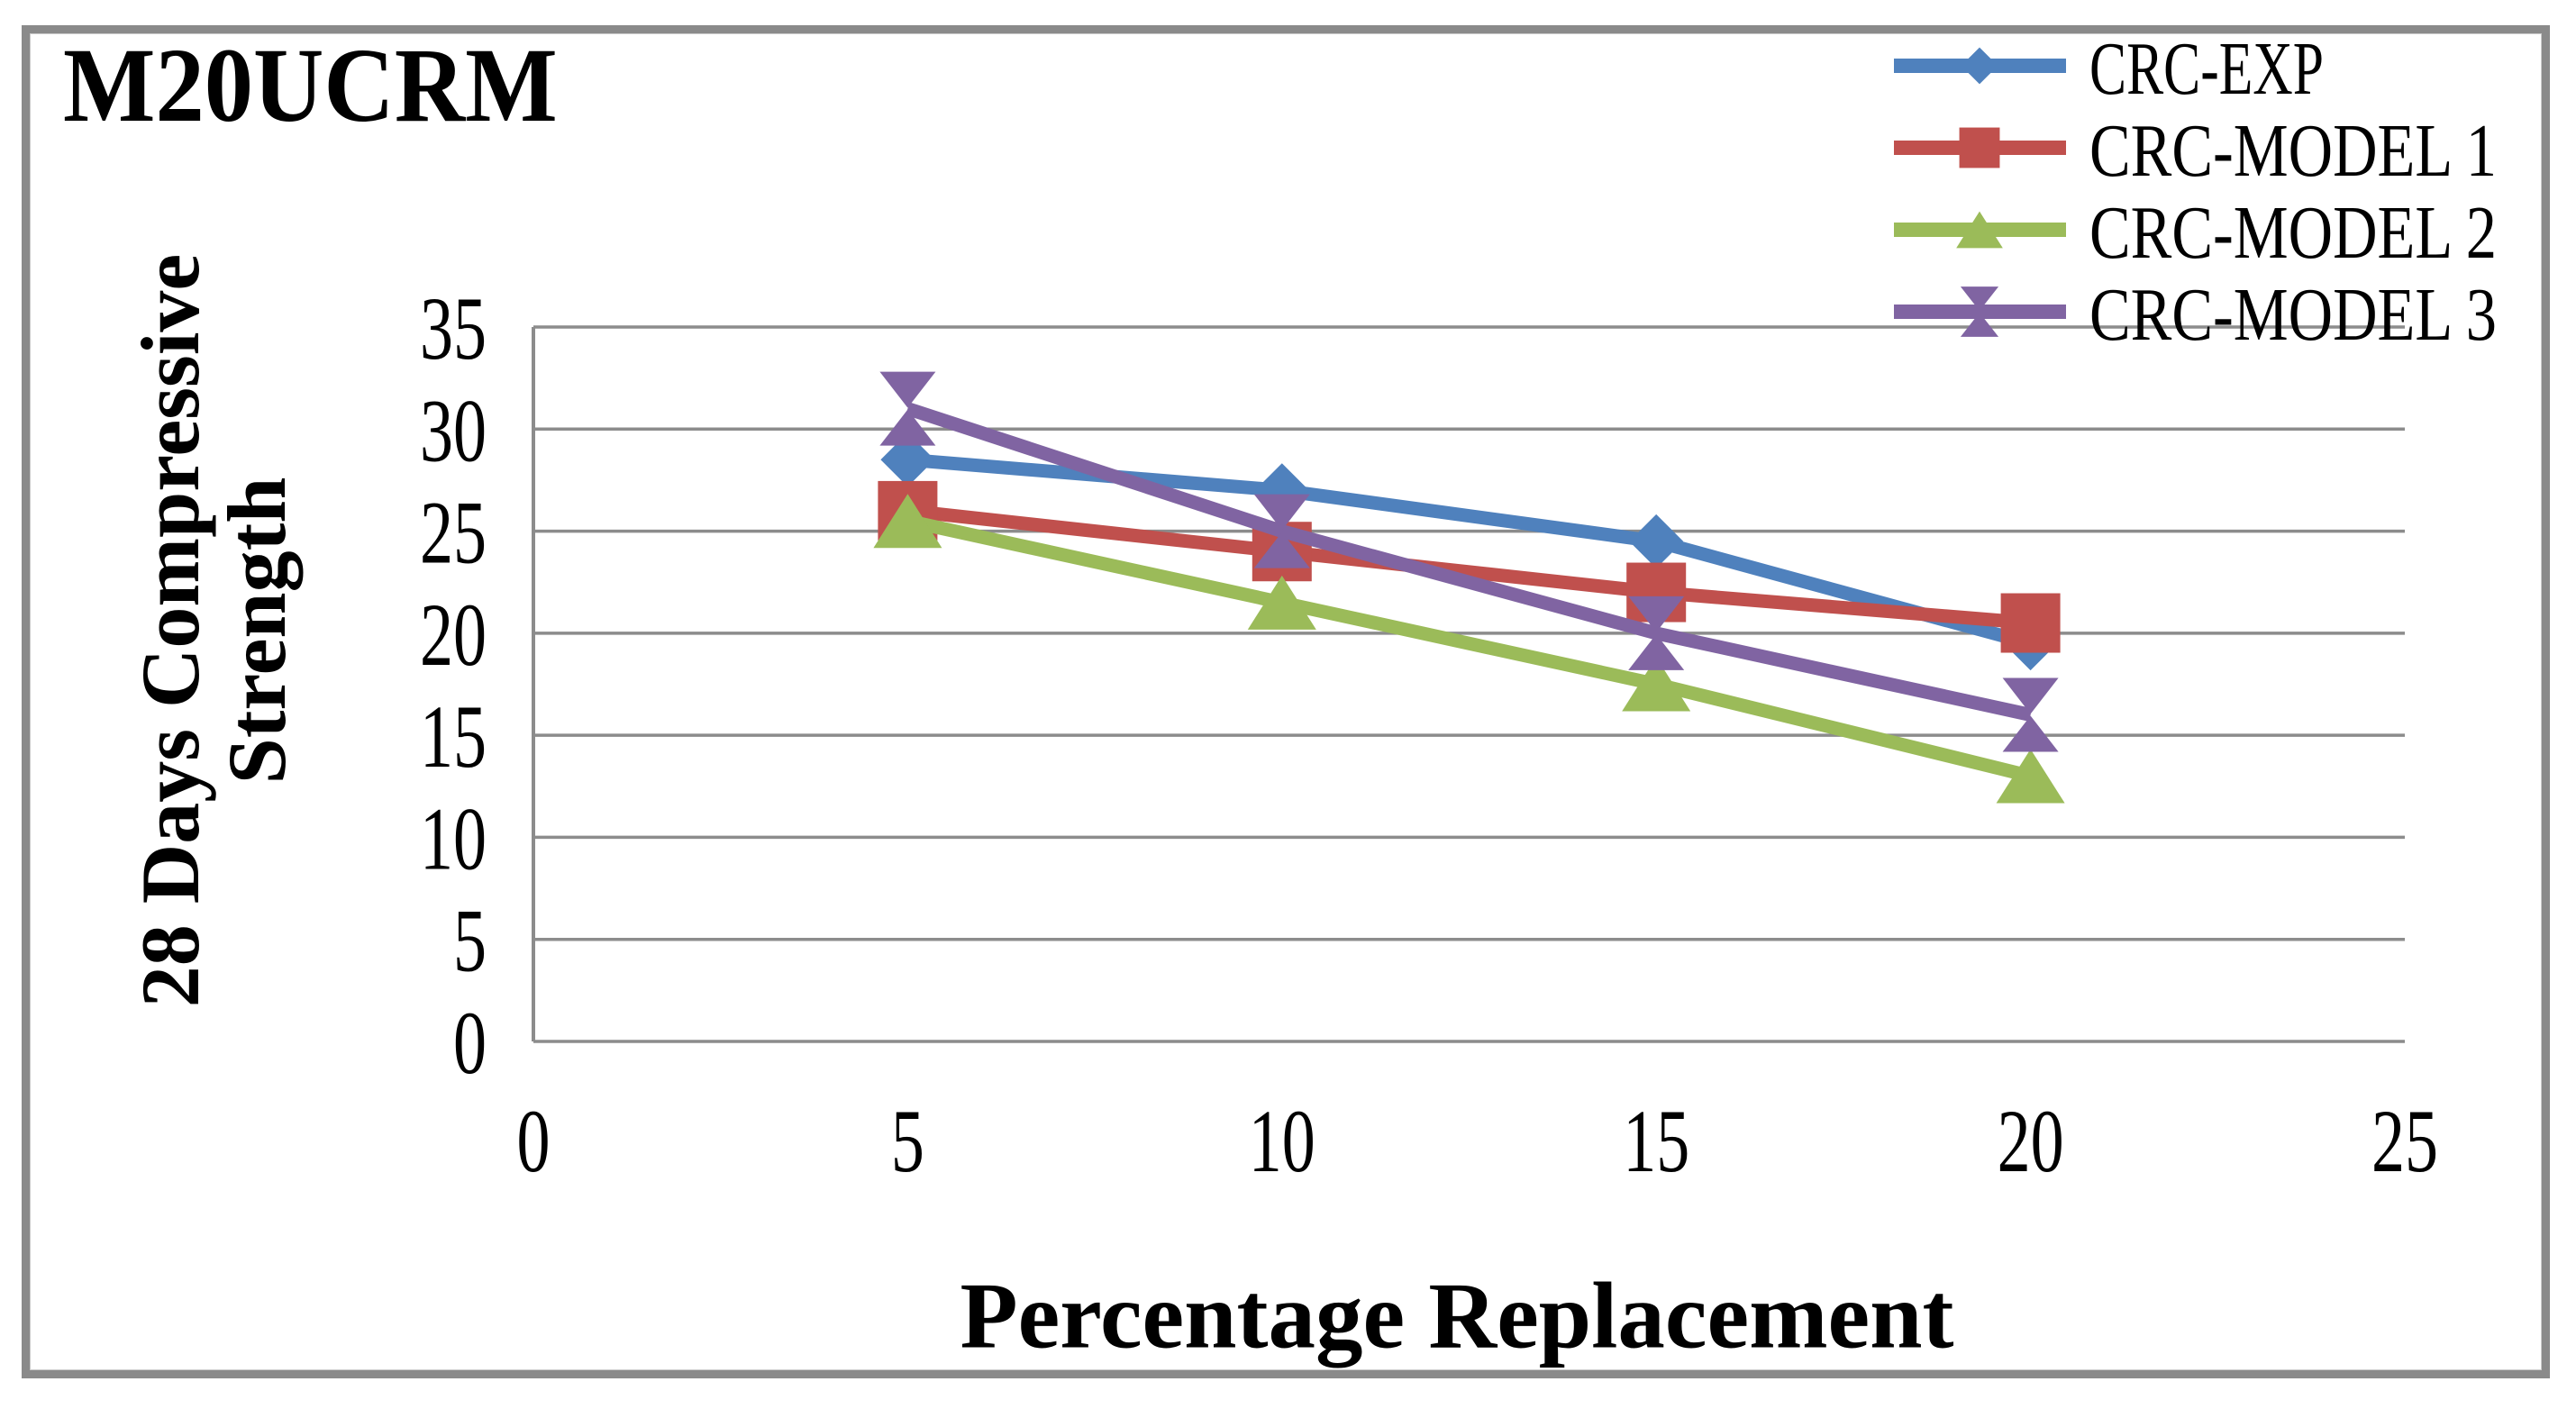 This screenshot has height=1409, width=2576. What do you see at coordinates (2031, 1141) in the screenshot?
I see `x-tick-label-20: 20` at bounding box center [2031, 1141].